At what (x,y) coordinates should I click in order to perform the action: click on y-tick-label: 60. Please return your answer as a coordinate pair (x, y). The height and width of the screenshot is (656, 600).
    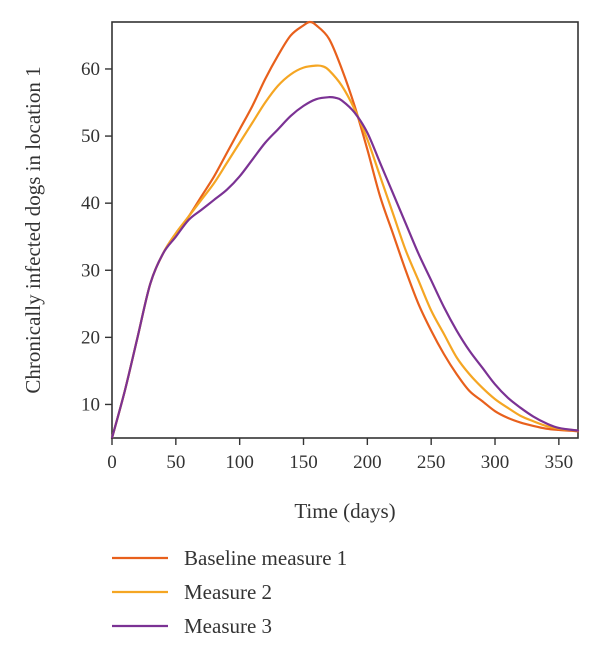
    Looking at the image, I should click on (90, 69).